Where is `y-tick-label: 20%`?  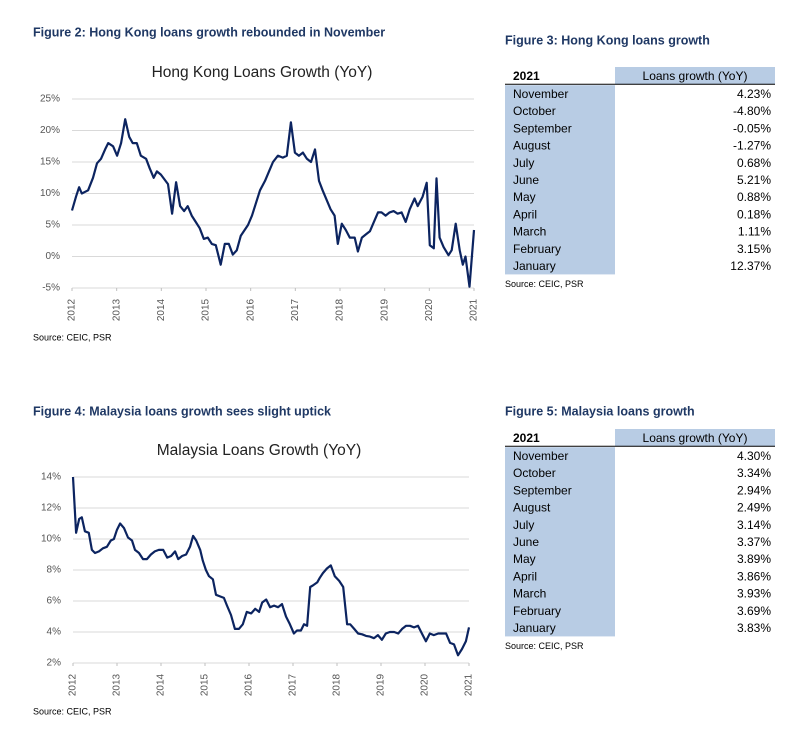 y-tick-label: 20% is located at coordinates (50, 130).